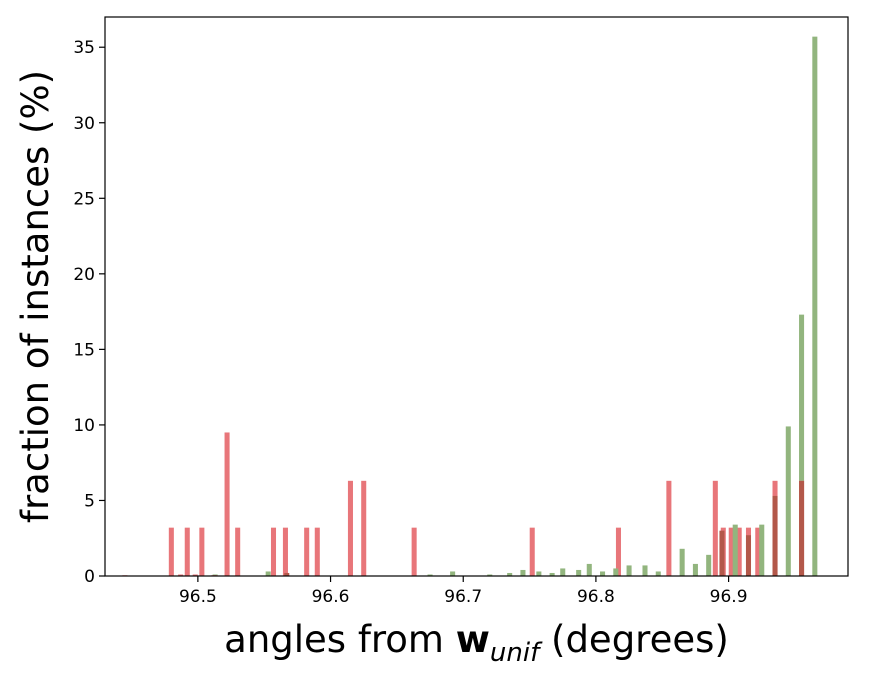 The height and width of the screenshot is (678, 871). I want to click on x-axis-title-suffix: (degrees), so click(634, 639).